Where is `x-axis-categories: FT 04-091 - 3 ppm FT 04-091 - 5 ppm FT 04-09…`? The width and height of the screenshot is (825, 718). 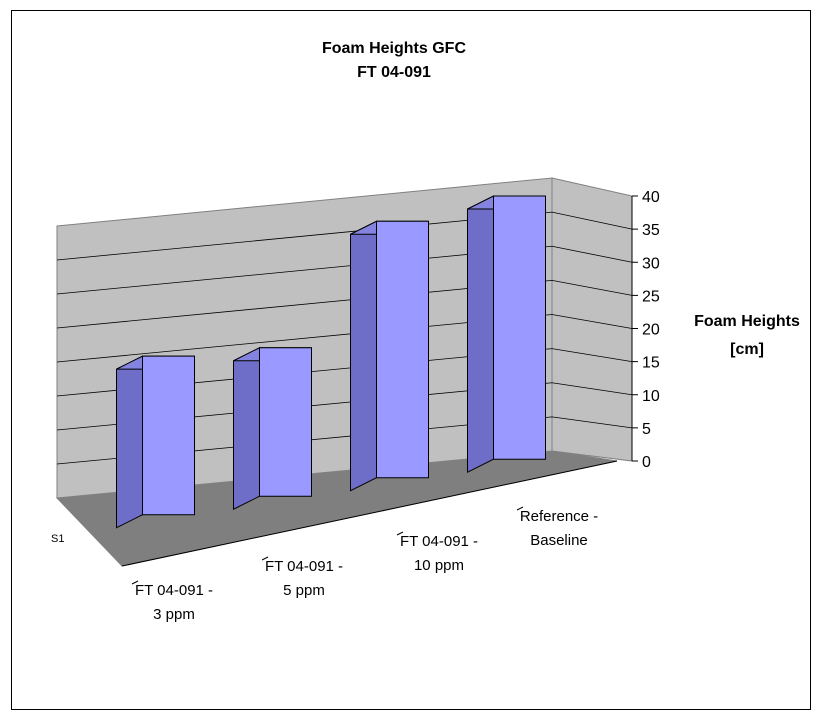 x-axis-categories: FT 04-091 - 3 ppm FT 04-091 - 5 ppm FT 04-09… is located at coordinates (364, 564).